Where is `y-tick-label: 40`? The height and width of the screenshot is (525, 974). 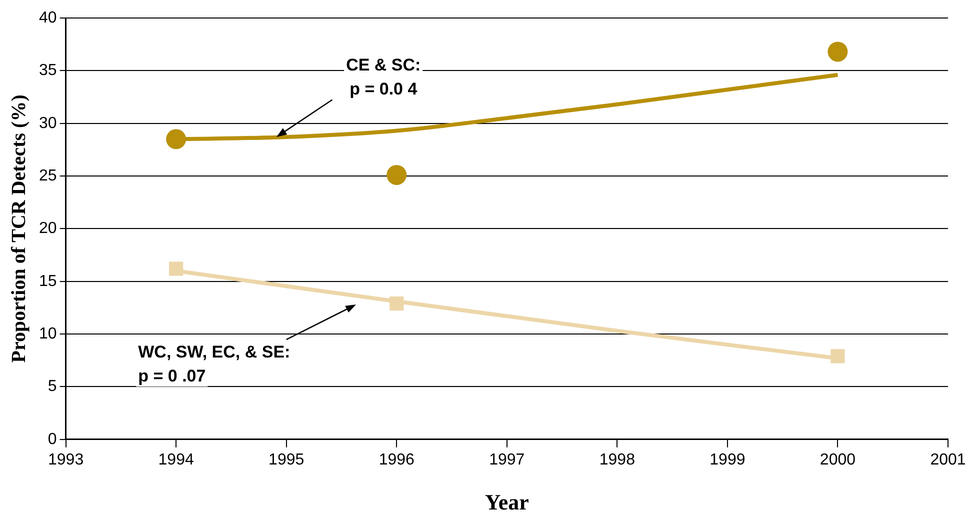 y-tick-label: 40 is located at coordinates (48, 17).